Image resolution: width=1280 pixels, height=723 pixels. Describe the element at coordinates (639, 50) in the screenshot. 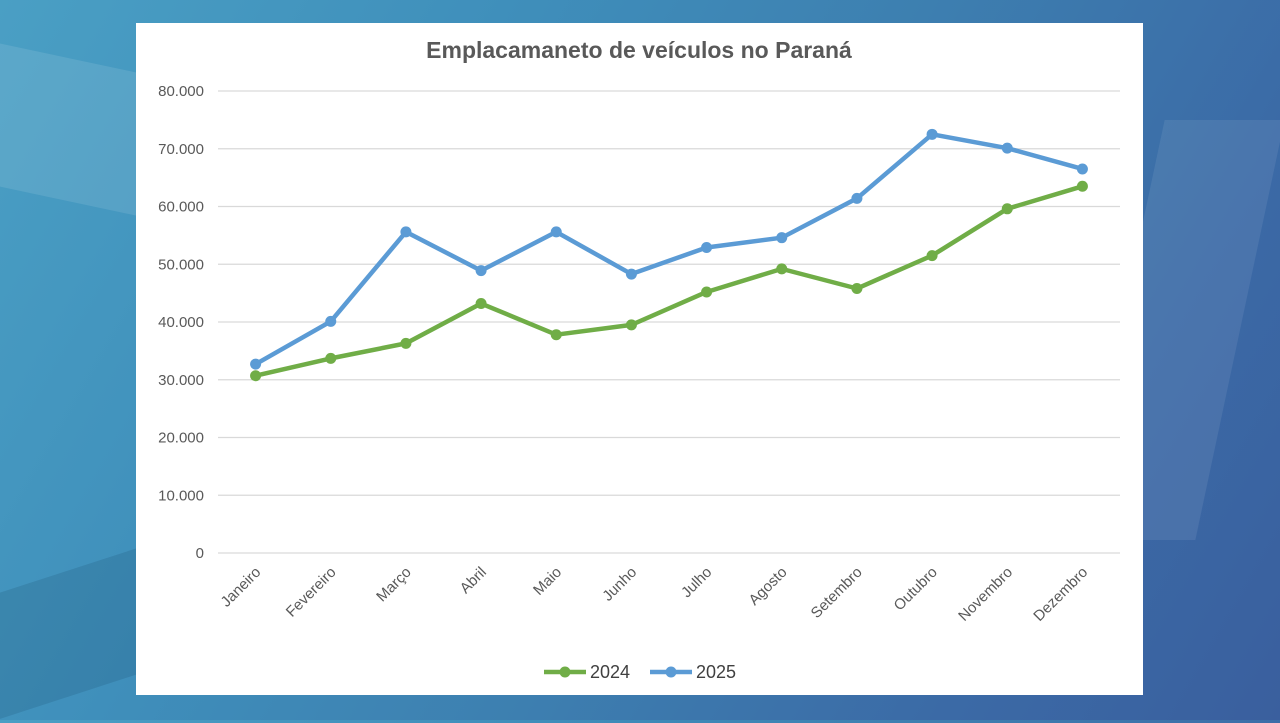

I see `chart-title: Emplacamaneto de veículos no Paraná` at that location.